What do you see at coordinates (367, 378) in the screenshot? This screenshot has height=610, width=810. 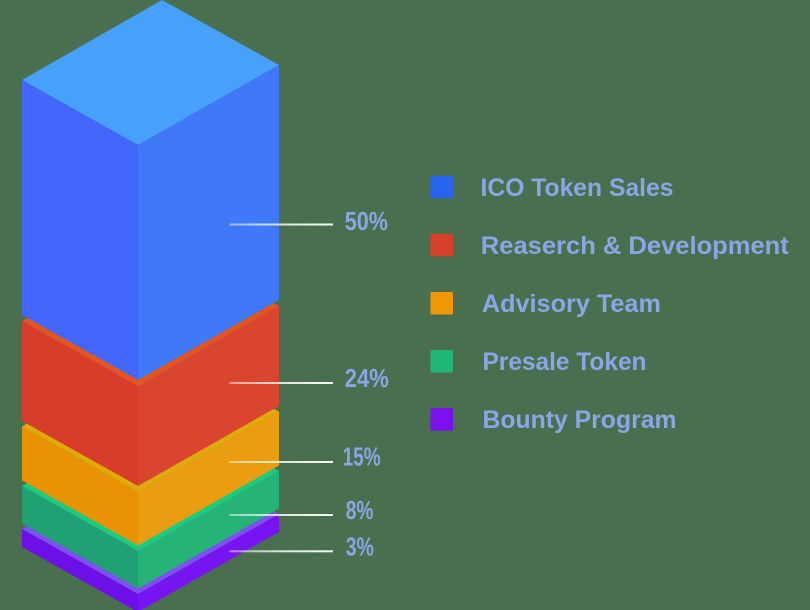 I see `svg-text: 24%` at bounding box center [367, 378].